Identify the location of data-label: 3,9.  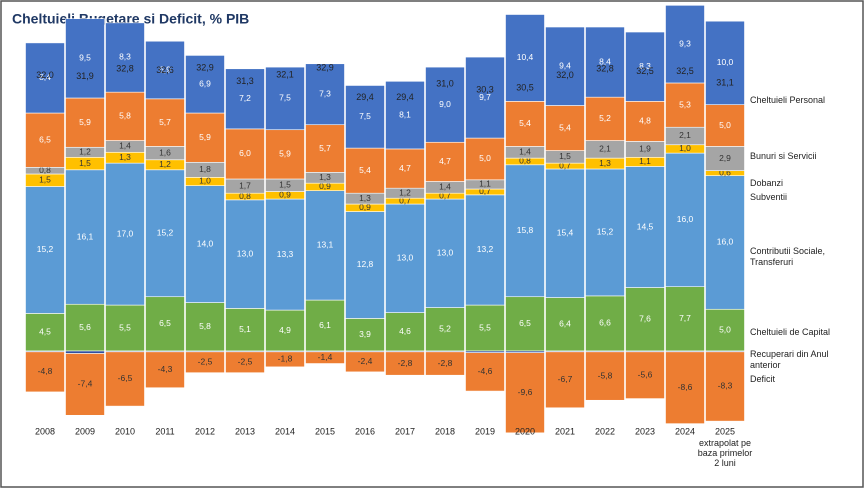
(365, 334).